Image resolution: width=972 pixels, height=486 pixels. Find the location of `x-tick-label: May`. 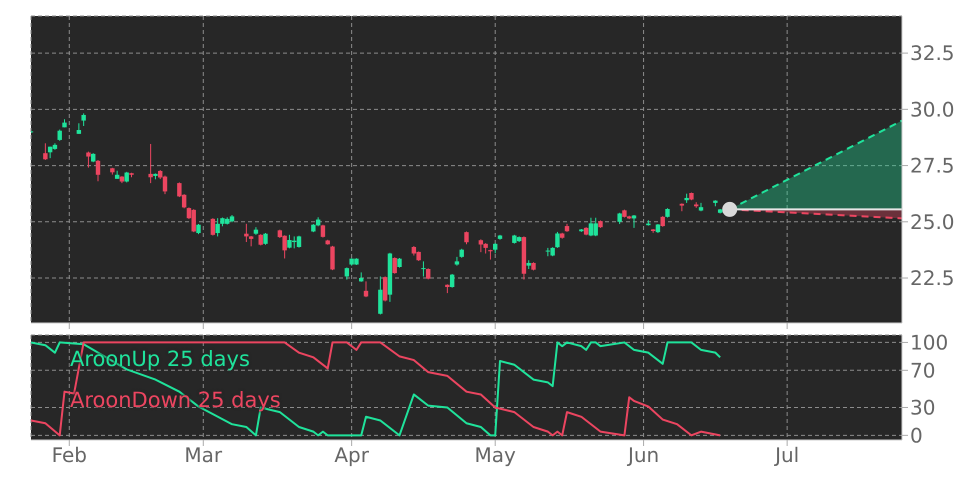

x-tick-label: May is located at coordinates (495, 455).